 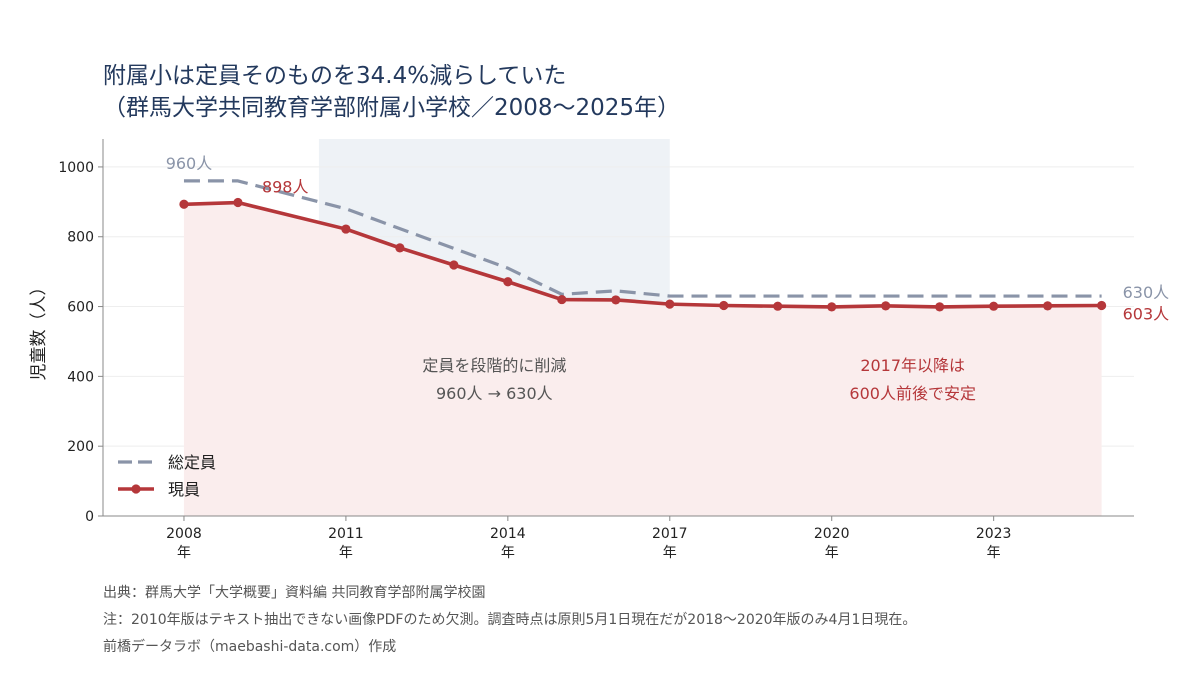 I want to click on chart-title-line1: 附属小は定員そのものを34.4%減らしていた, so click(x=335, y=76).